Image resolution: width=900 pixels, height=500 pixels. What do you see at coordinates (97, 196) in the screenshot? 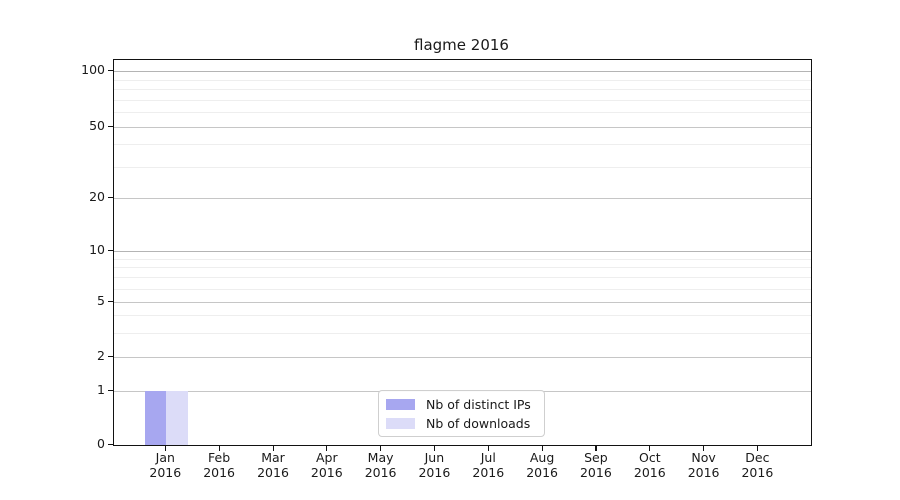
I see `y-tick-label: 20` at bounding box center [97, 196].